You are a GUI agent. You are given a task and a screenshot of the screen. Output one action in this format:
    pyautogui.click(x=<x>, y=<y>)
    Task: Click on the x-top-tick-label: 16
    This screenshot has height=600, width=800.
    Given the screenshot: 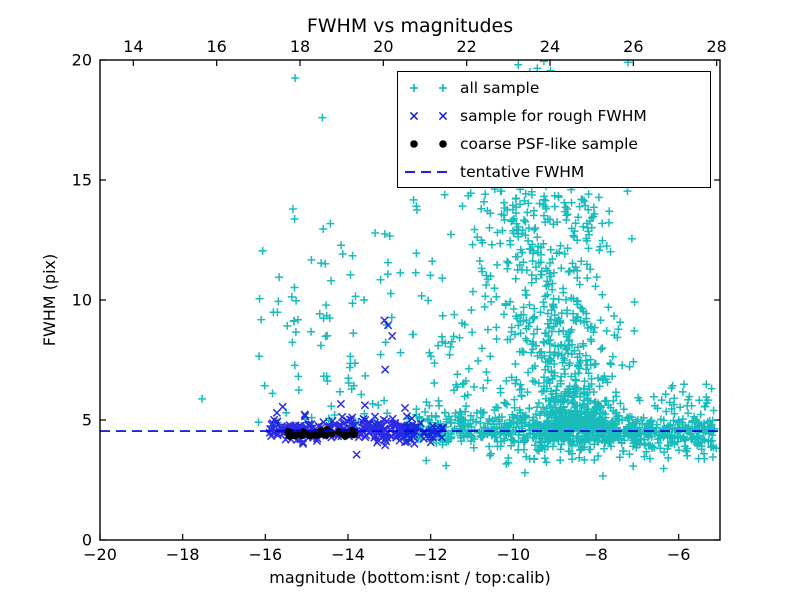 What is the action you would take?
    pyautogui.click(x=216, y=46)
    